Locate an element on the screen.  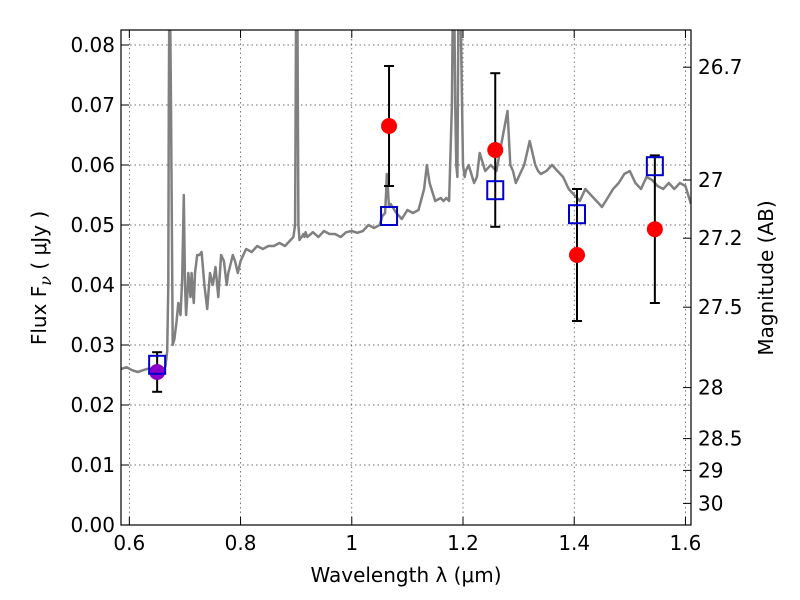
y-tick-label: 0.08 is located at coordinates (92, 45).